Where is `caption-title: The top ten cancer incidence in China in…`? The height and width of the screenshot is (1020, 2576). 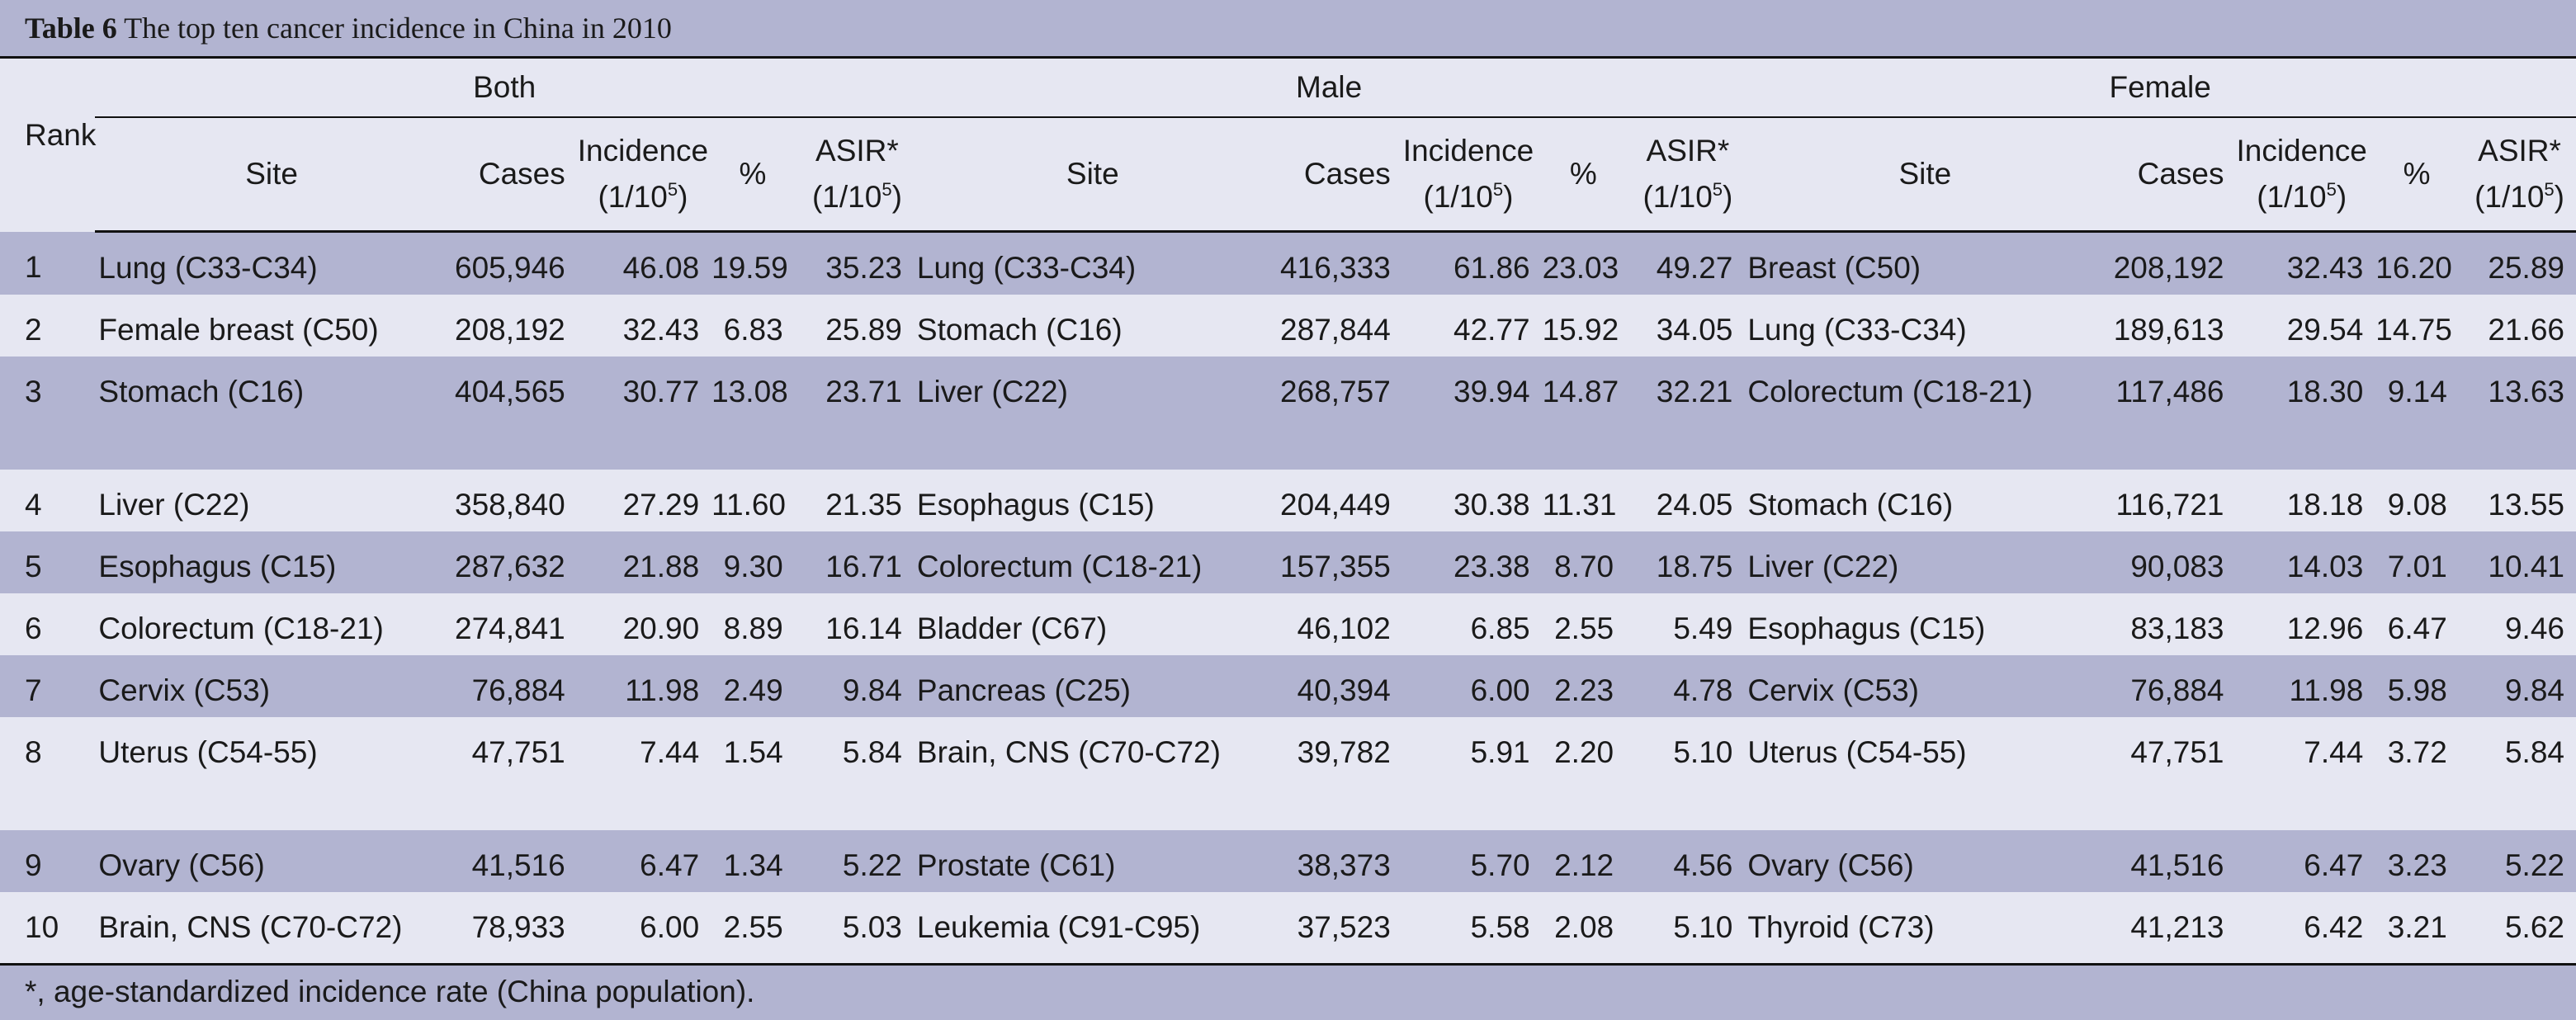
caption-title: The top ten cancer incidence in China in… is located at coordinates (398, 28).